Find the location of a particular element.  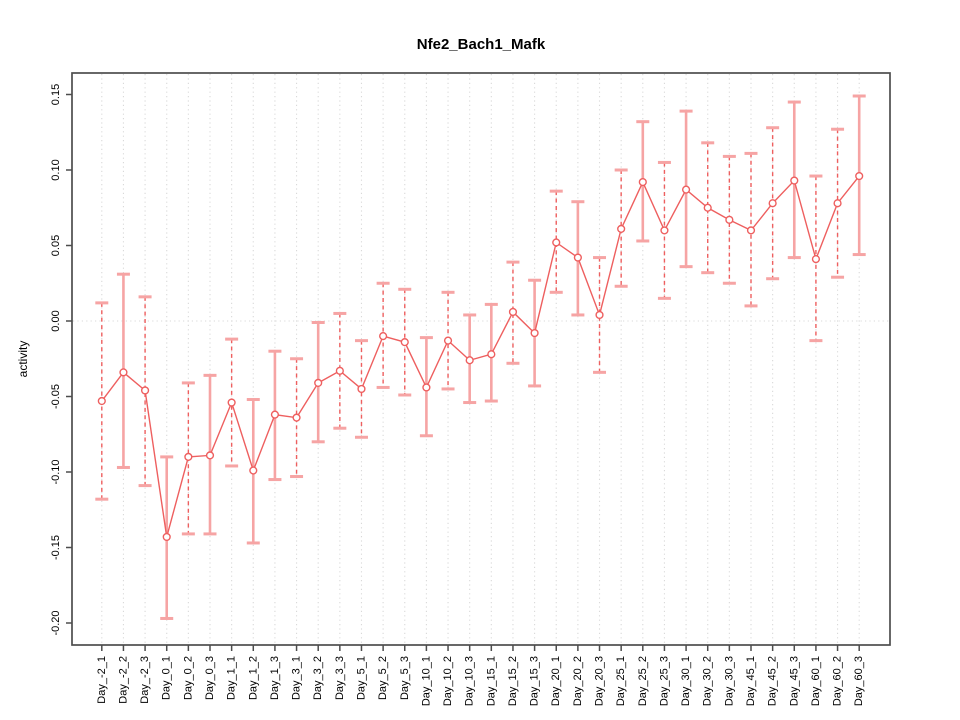

x-tick-label: Day_10_3 is located at coordinates (470, 681).